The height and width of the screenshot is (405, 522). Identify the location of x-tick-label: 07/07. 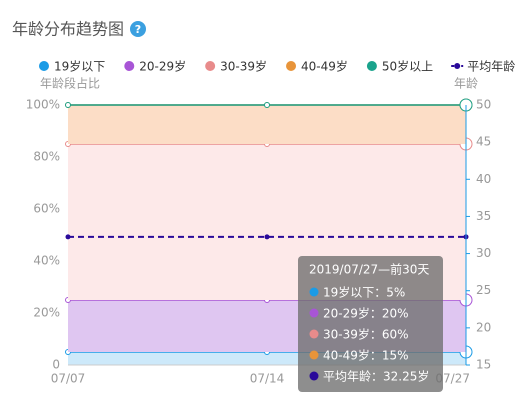
(68, 379).